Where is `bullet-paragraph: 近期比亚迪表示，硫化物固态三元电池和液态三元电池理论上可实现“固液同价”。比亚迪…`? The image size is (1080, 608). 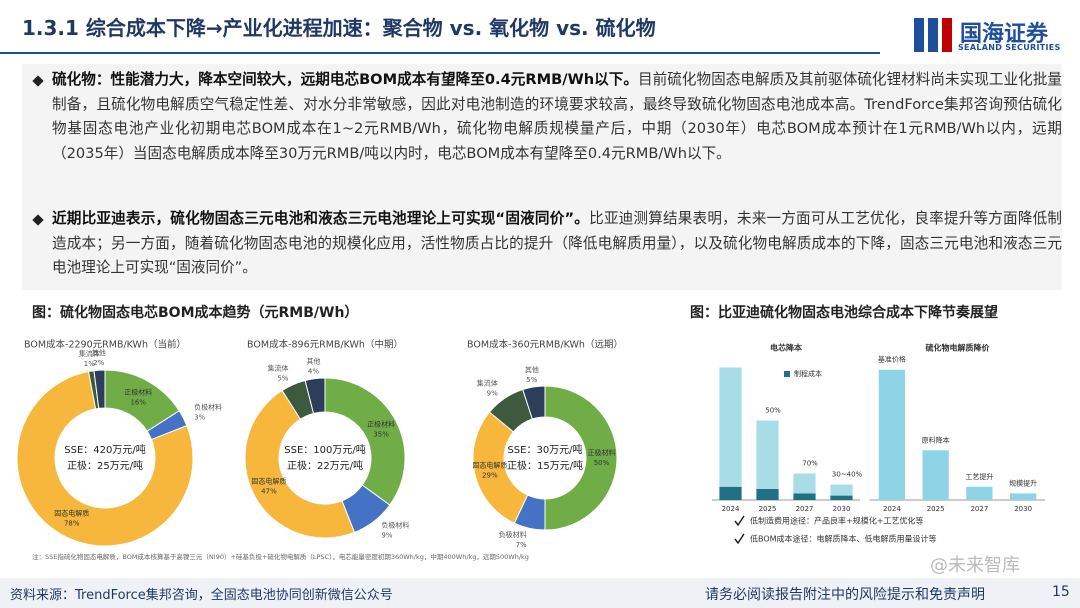
bullet-paragraph: 近期比亚迪表示，硫化物固态三元电池和液态三元电池理论上可实现“固液同价”。比亚迪… is located at coordinates (557, 244).